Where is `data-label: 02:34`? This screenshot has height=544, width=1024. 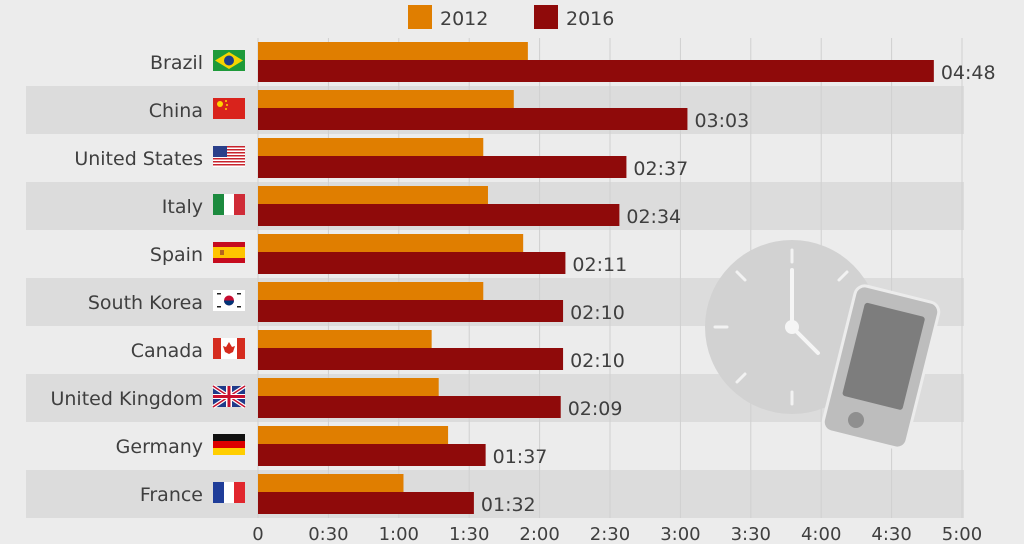 data-label: 02:34 is located at coordinates (653, 217).